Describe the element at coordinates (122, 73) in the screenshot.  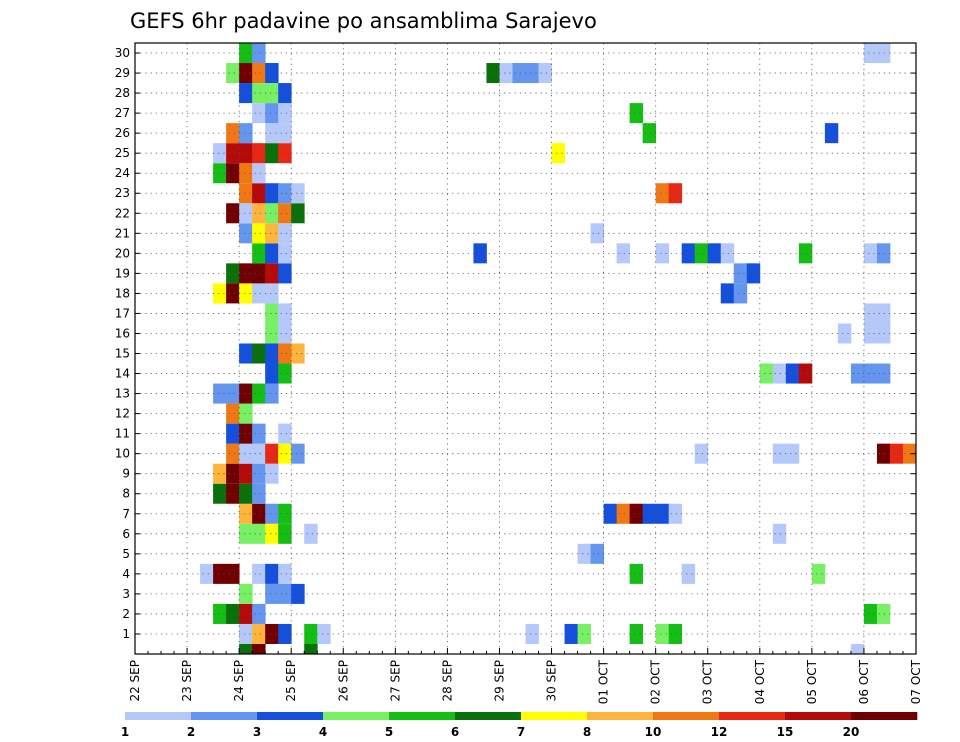
I see `y-tick-label-29: 29` at that location.